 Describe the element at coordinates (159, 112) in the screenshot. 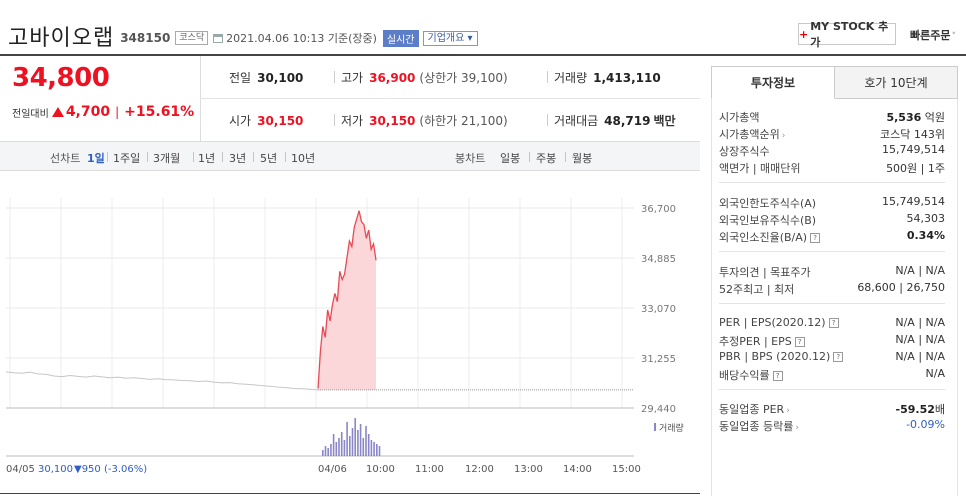

I see `change-percent: +15.61%` at that location.